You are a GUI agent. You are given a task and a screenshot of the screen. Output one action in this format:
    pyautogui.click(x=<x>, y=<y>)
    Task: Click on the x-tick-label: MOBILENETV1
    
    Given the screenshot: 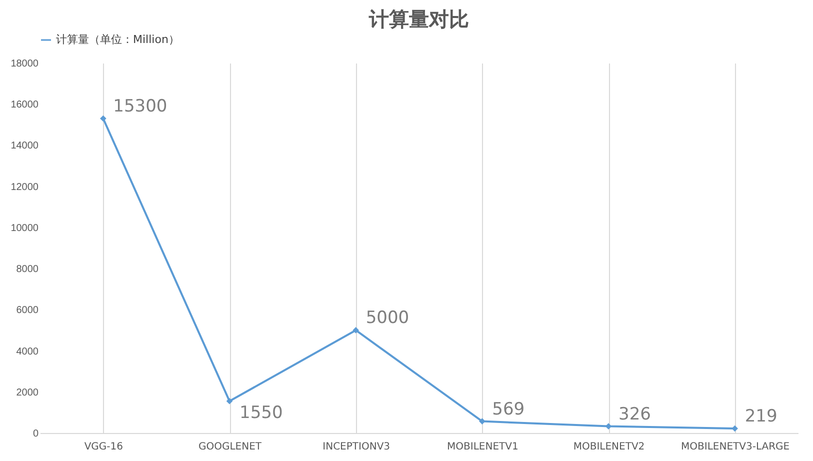 What is the action you would take?
    pyautogui.click(x=482, y=447)
    